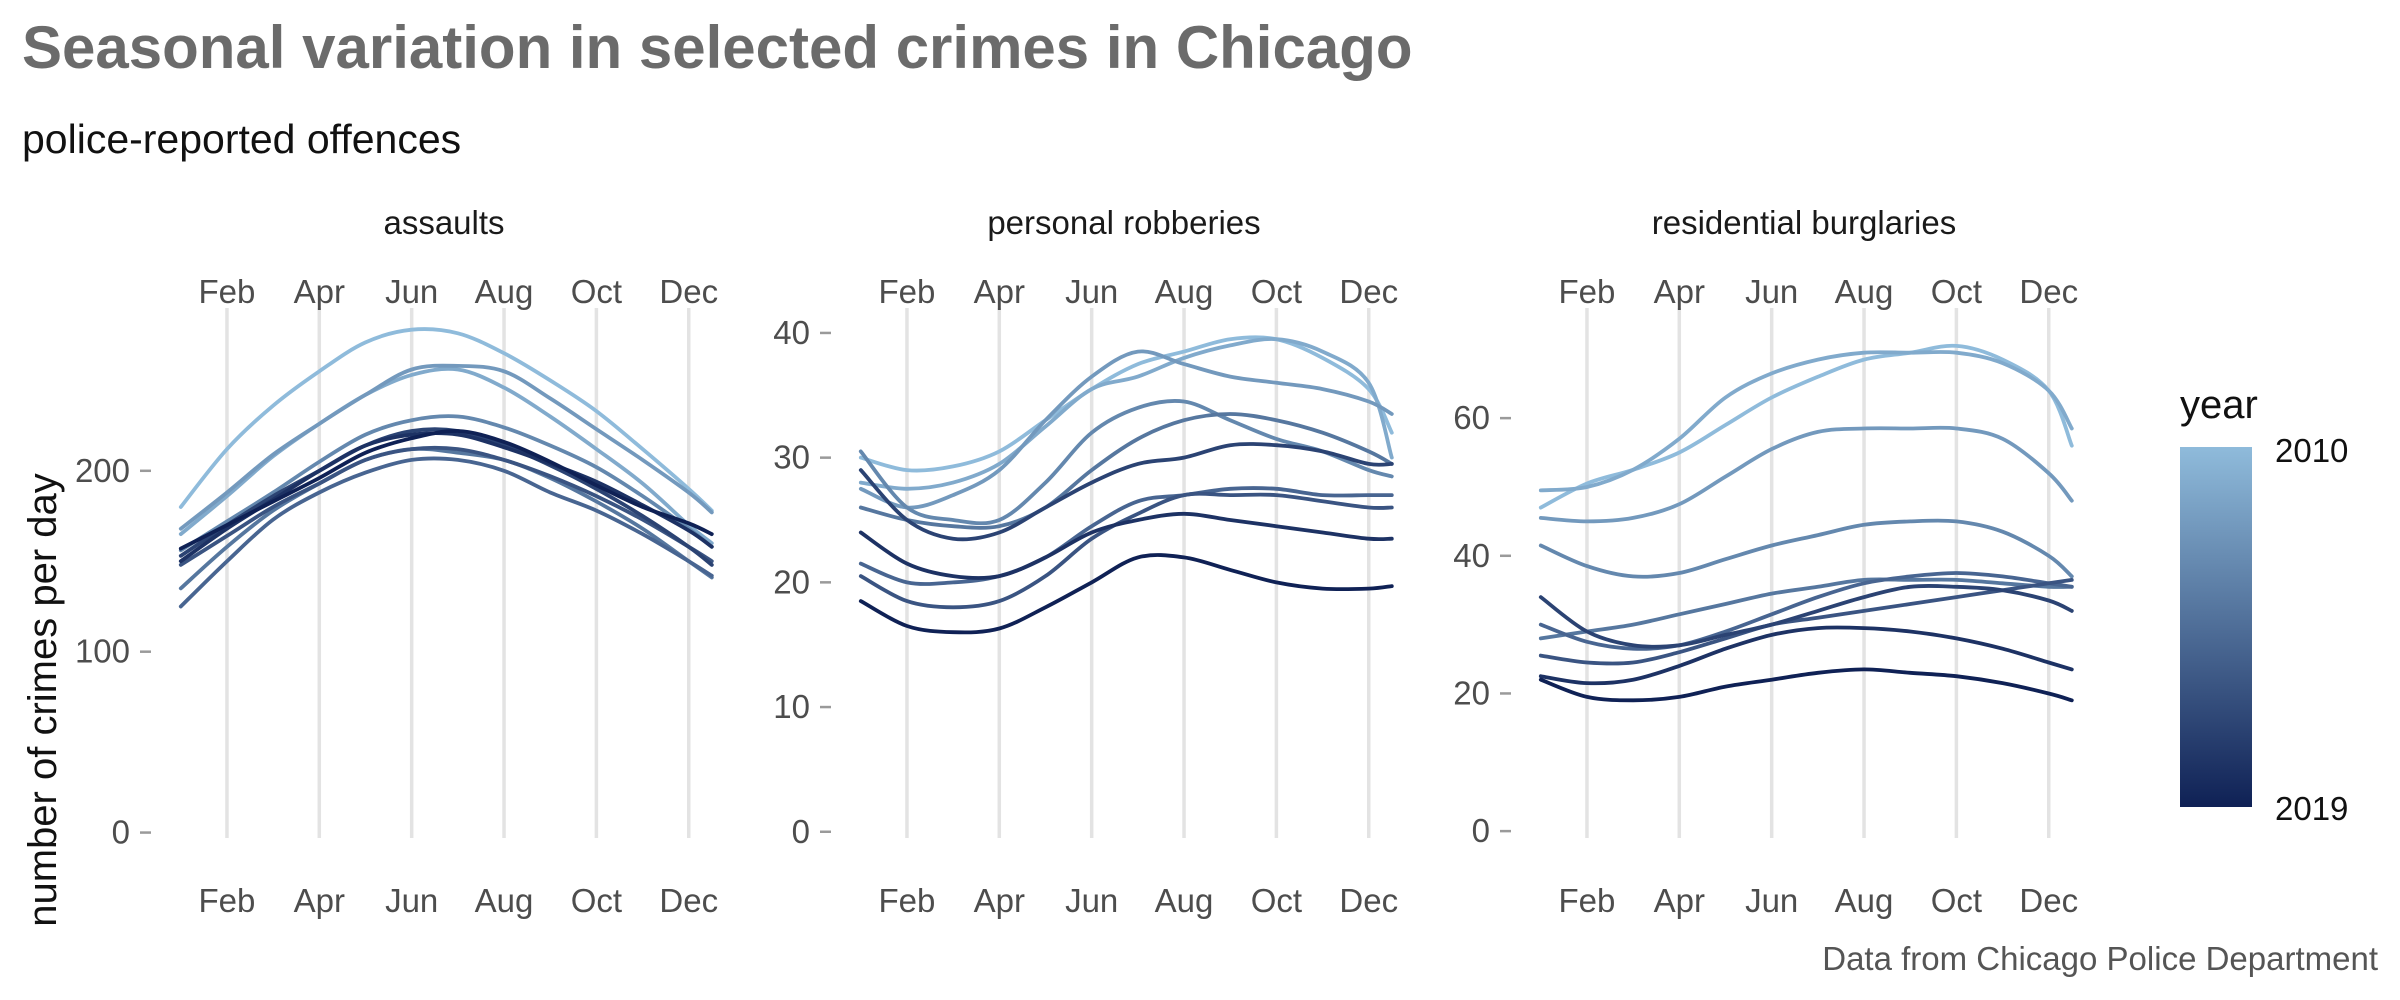  Describe the element at coordinates (2311, 808) in the screenshot. I see `legend-label-min: 2019` at that location.